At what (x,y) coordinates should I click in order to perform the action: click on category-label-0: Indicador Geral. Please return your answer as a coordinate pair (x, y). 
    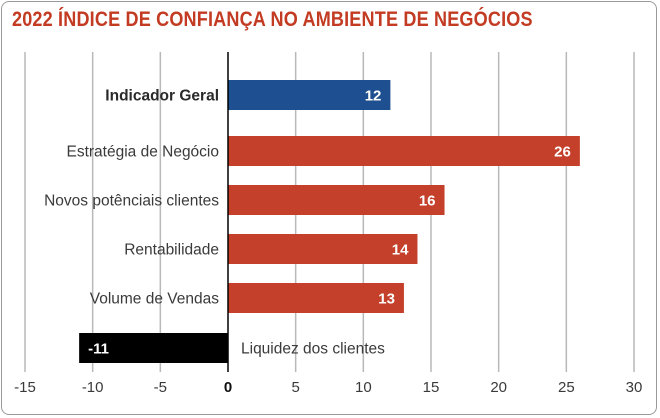
    Looking at the image, I should click on (162, 96).